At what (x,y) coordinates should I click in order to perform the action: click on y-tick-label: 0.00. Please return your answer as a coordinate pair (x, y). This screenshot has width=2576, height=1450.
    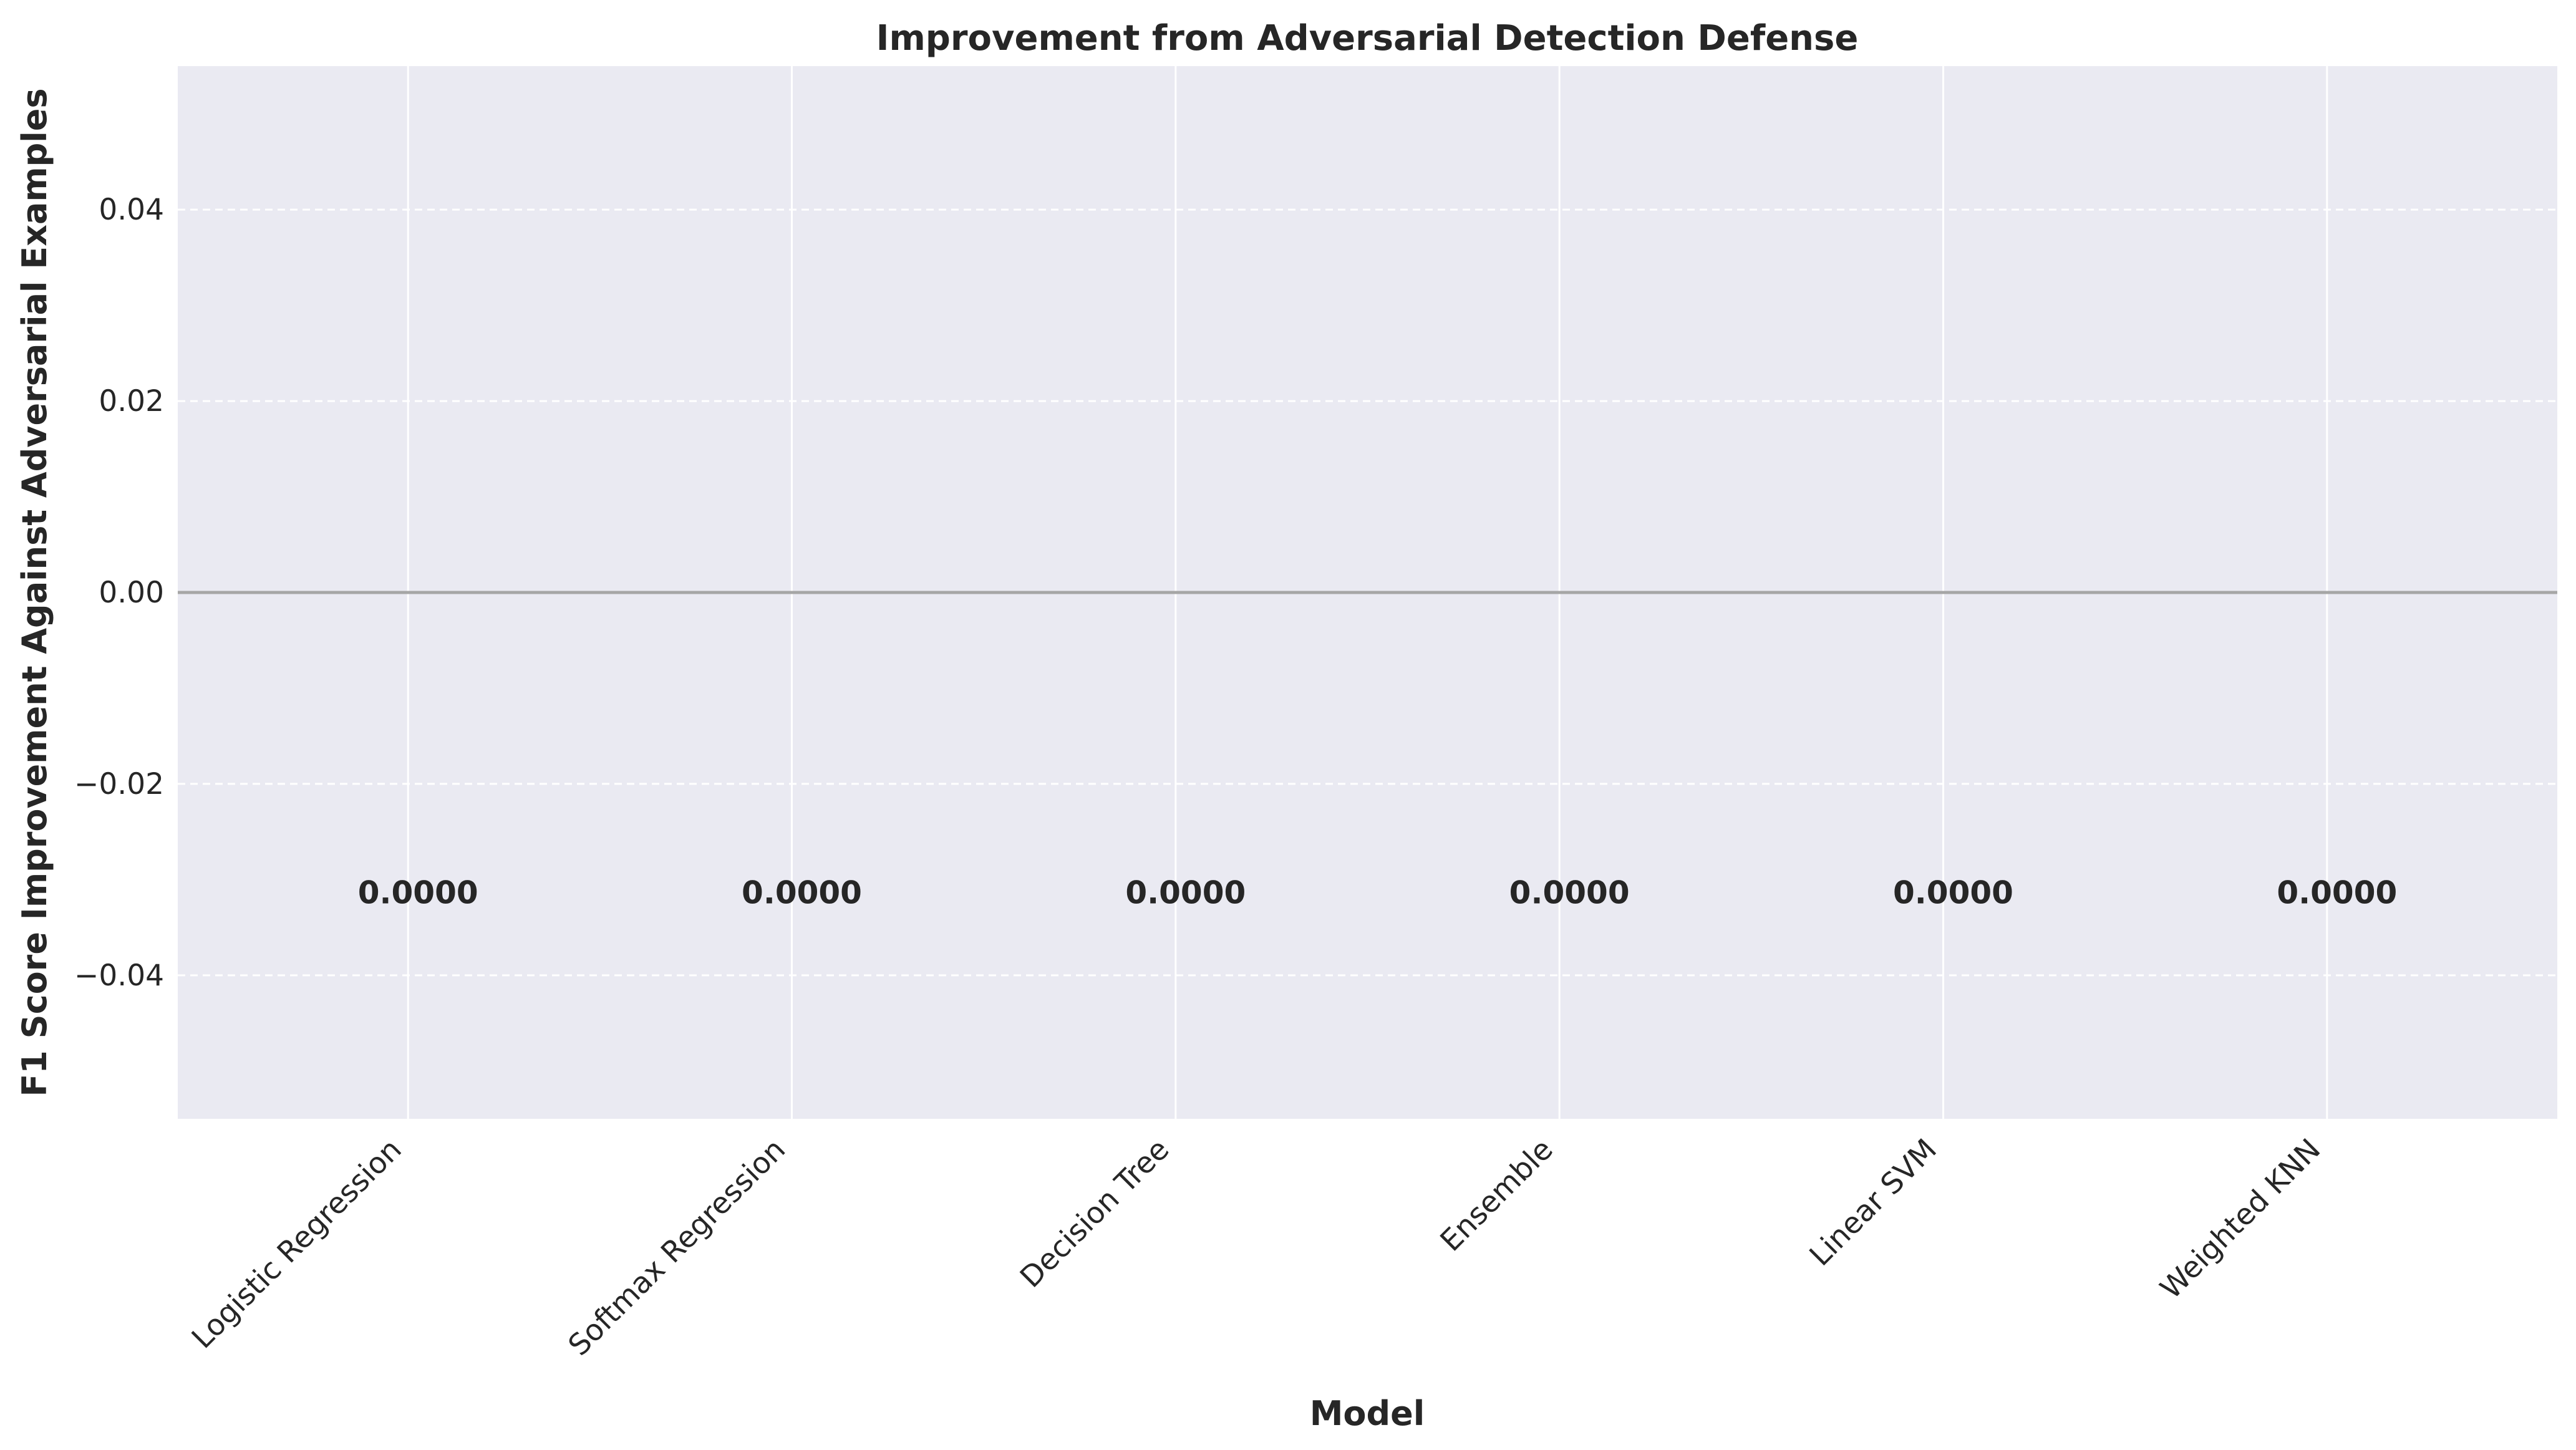
    Looking at the image, I should click on (131, 593).